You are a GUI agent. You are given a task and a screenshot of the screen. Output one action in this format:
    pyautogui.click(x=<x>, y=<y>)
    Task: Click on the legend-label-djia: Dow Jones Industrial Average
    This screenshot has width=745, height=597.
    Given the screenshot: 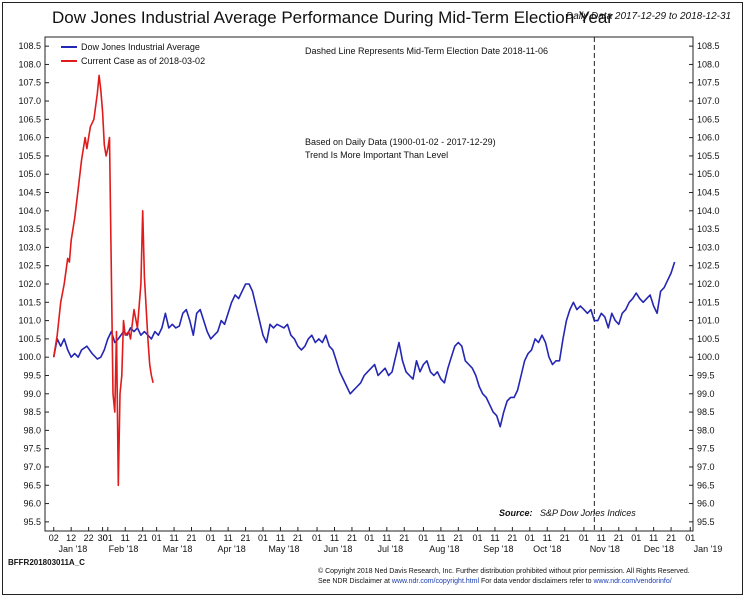 What is the action you would take?
    pyautogui.click(x=140, y=47)
    